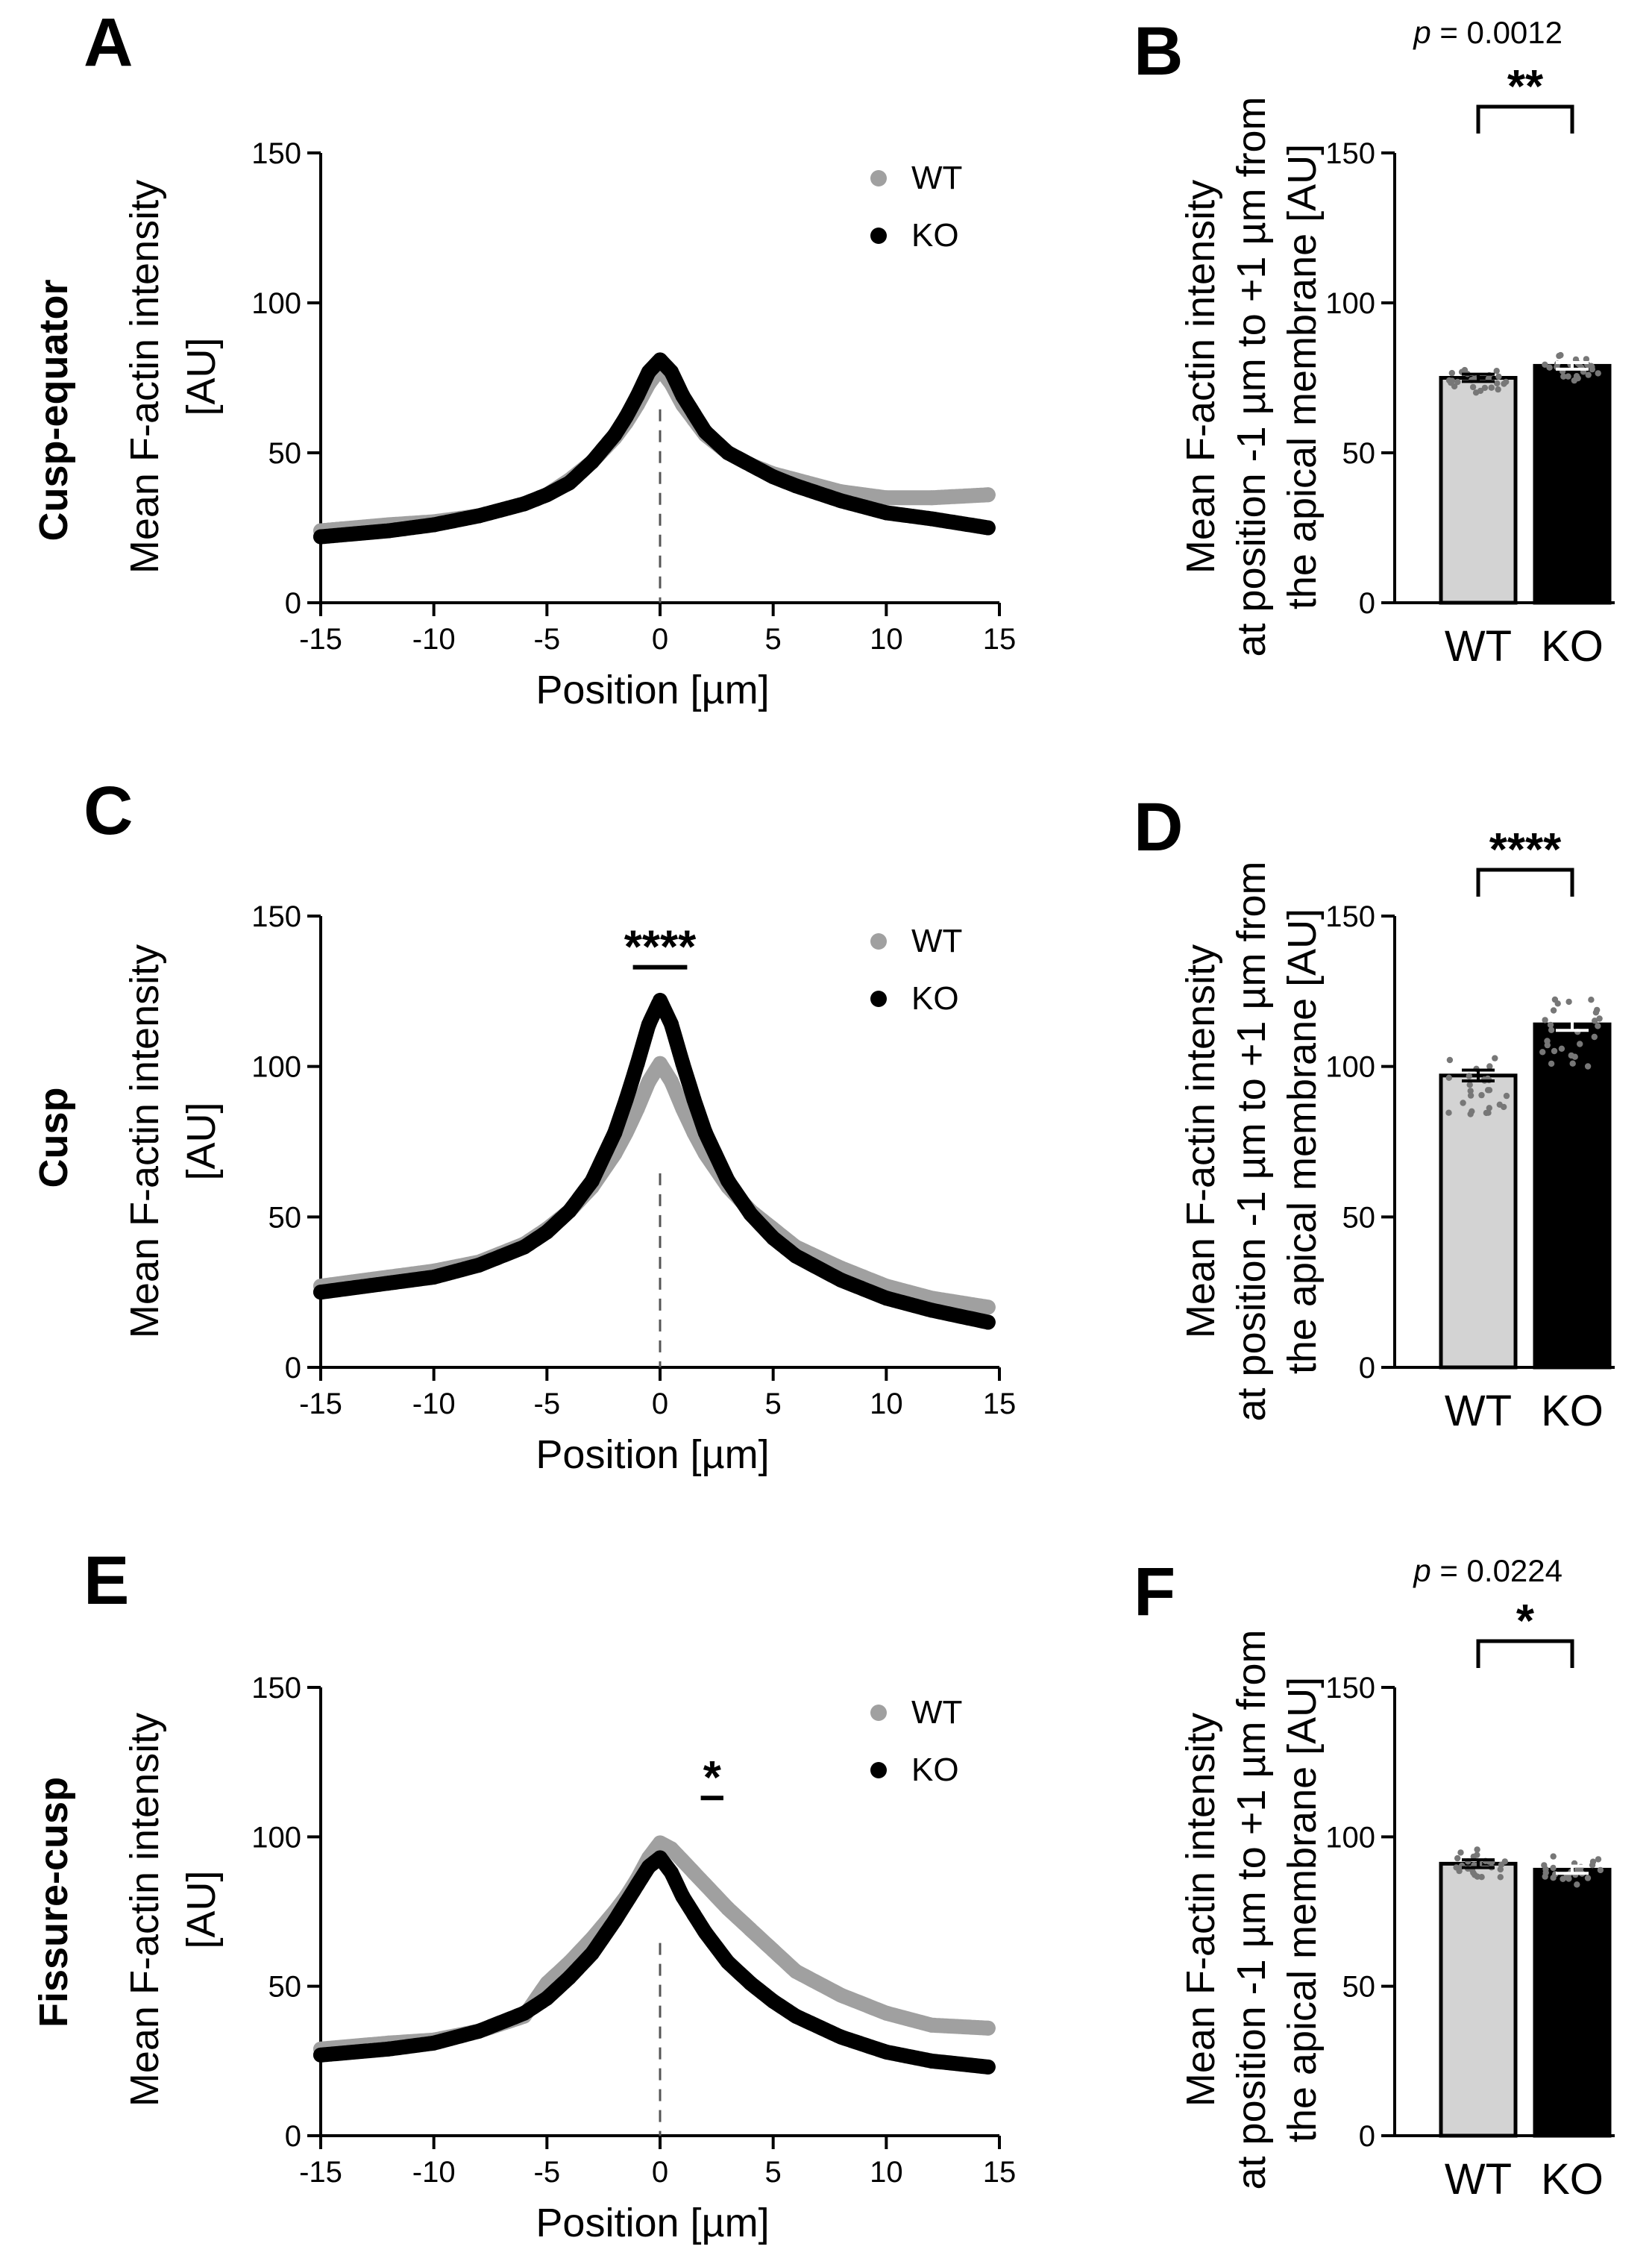 Image resolution: width=1652 pixels, height=2267 pixels. I want to click on significance-bracket: *, so click(1525, 1632).